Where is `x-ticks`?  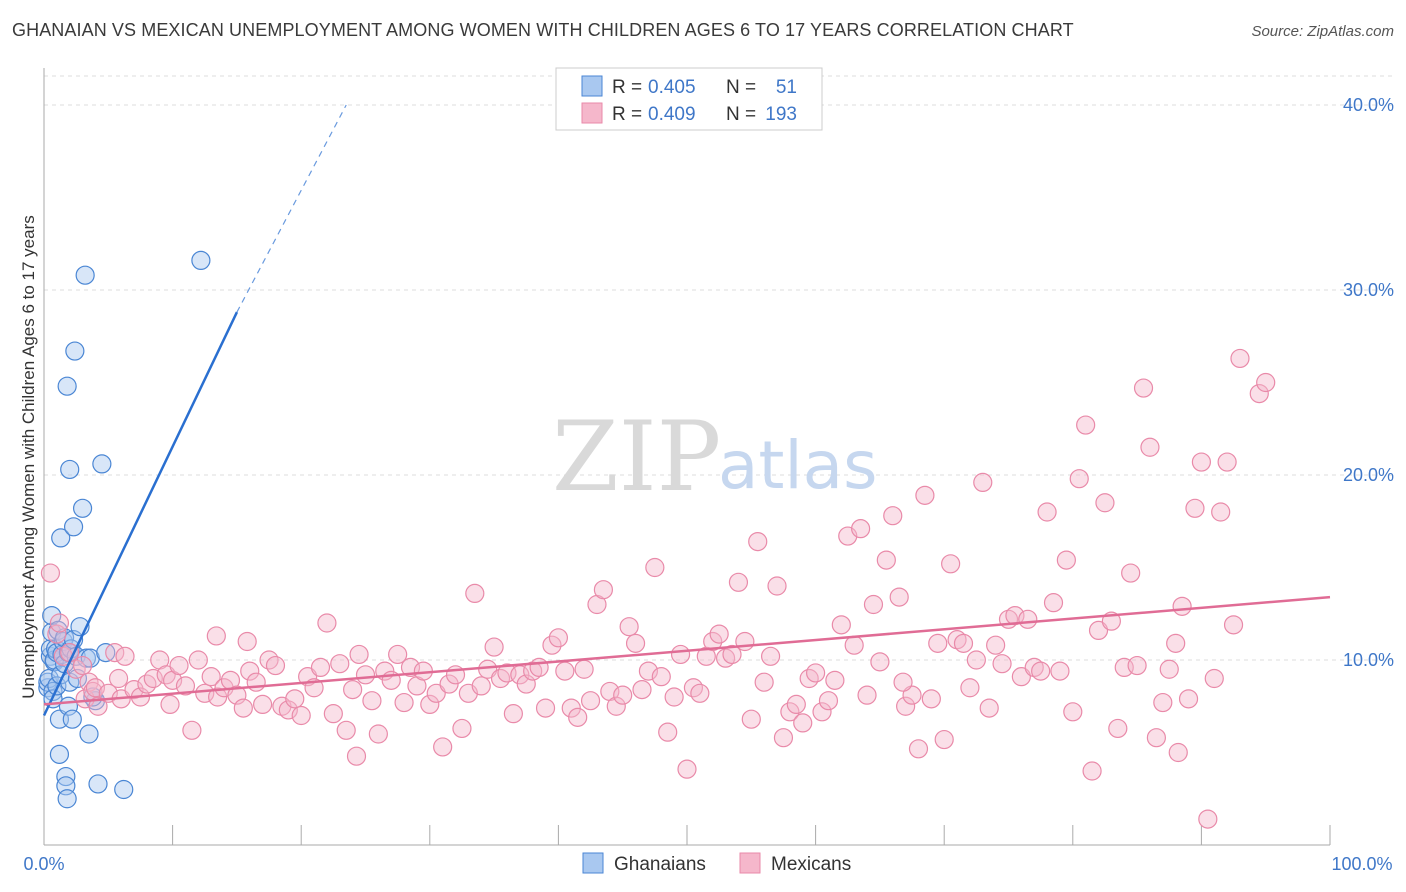 x-ticks is located at coordinates (687, 835).